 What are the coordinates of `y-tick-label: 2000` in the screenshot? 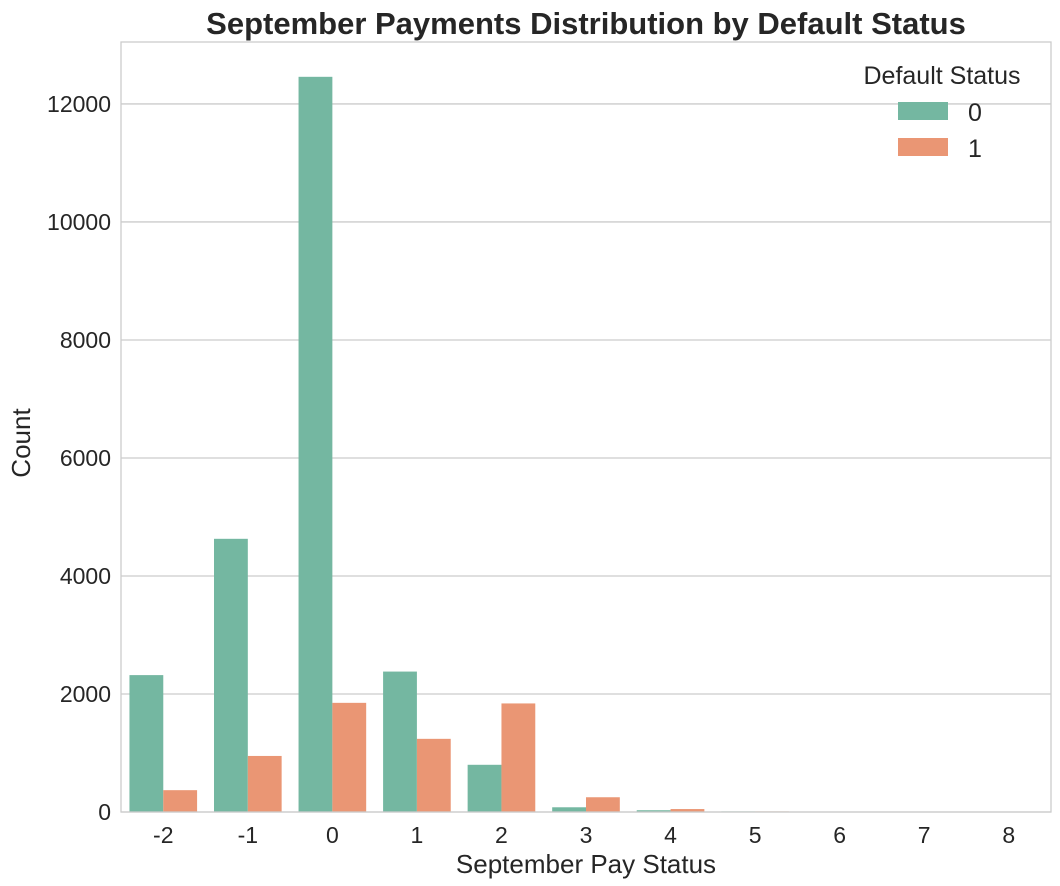 It's located at (85, 694).